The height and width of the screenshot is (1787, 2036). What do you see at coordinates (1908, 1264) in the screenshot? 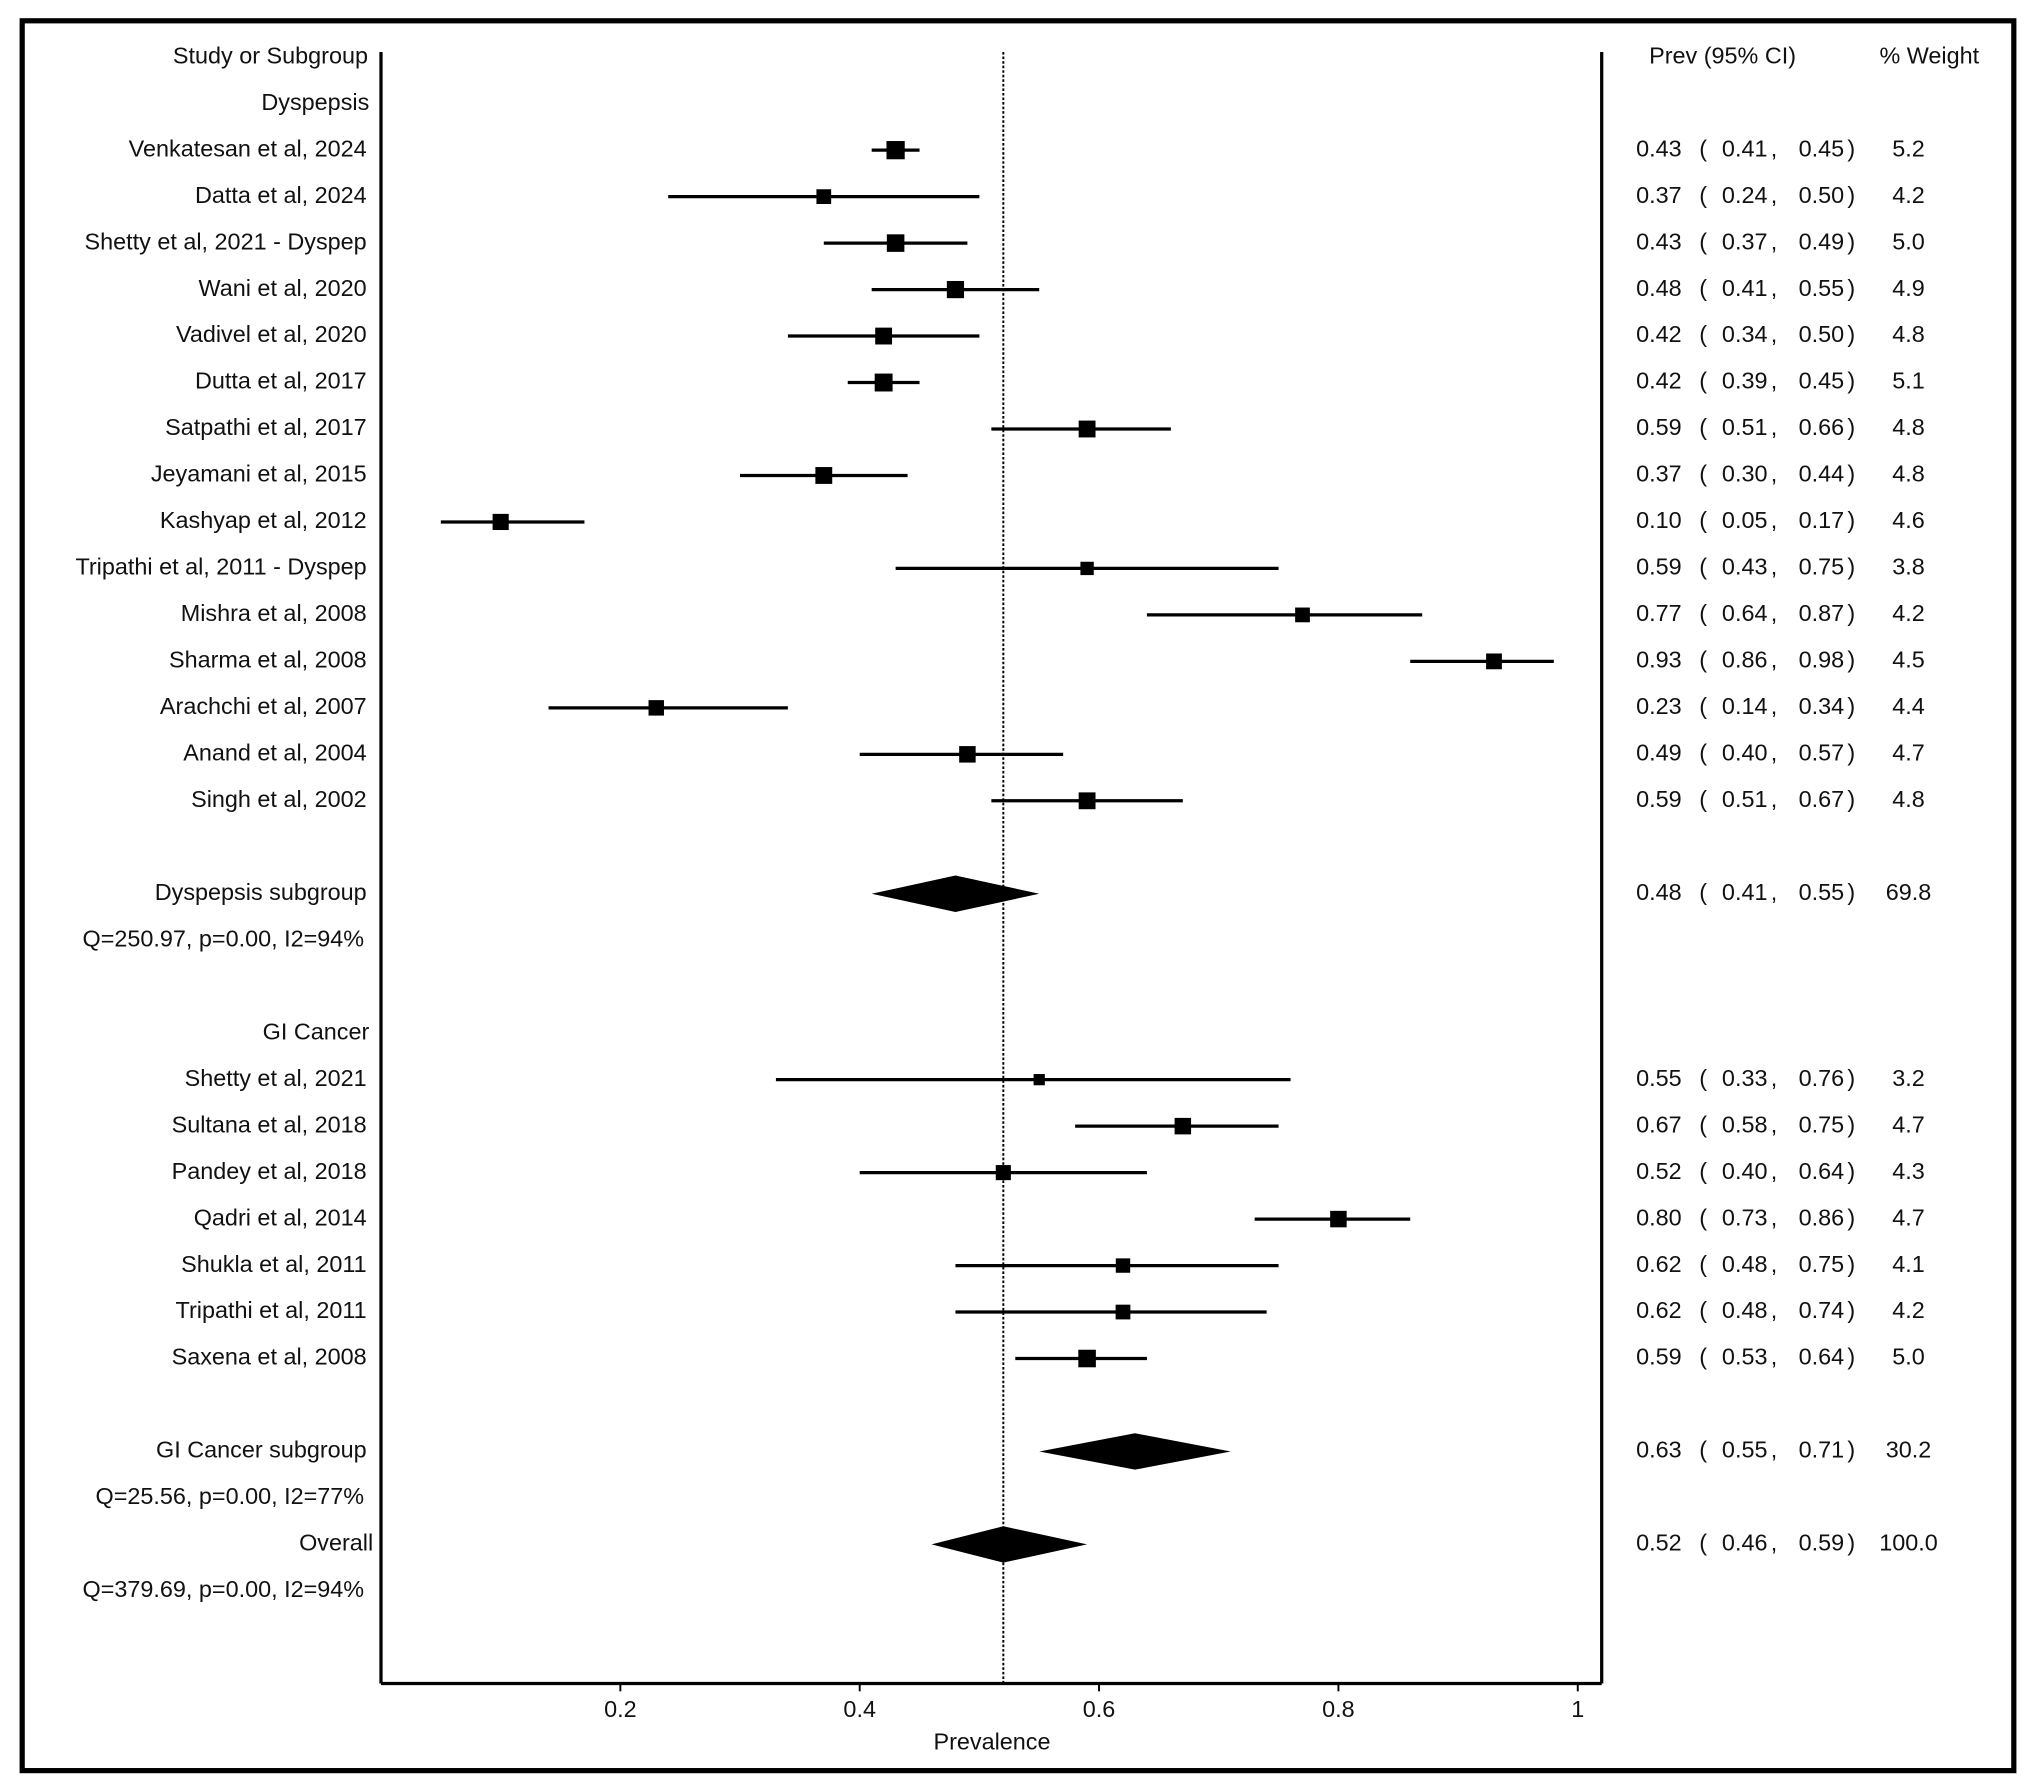
I see `weight: 4.1` at bounding box center [1908, 1264].